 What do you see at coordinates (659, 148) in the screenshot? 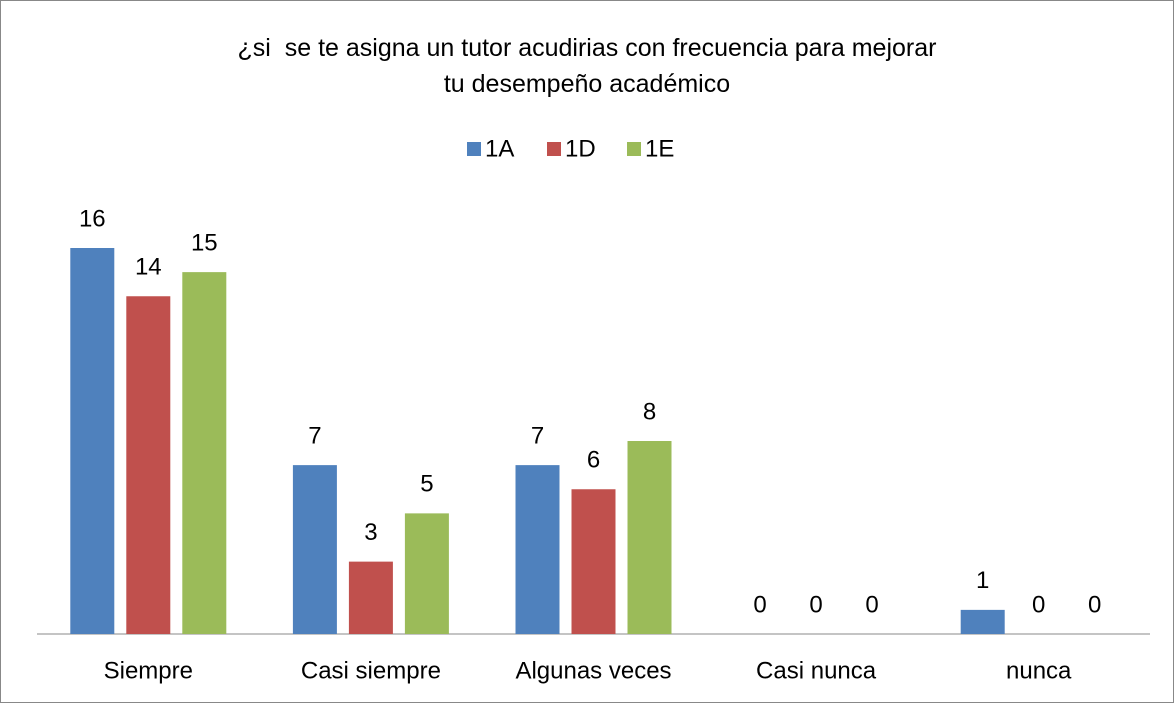
I see `legend-label: 1E` at bounding box center [659, 148].